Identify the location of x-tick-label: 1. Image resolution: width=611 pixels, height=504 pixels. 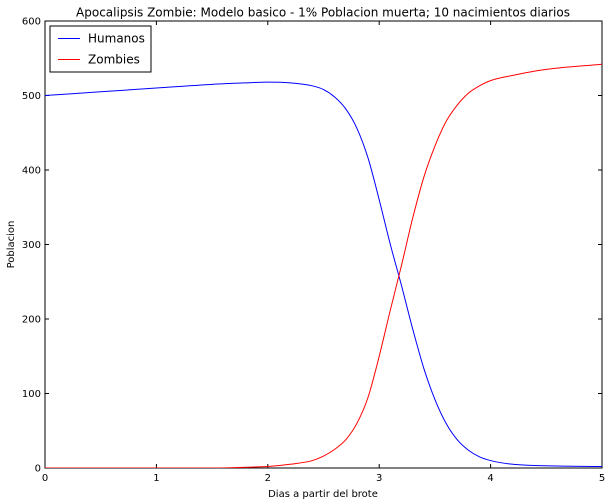
(156, 478).